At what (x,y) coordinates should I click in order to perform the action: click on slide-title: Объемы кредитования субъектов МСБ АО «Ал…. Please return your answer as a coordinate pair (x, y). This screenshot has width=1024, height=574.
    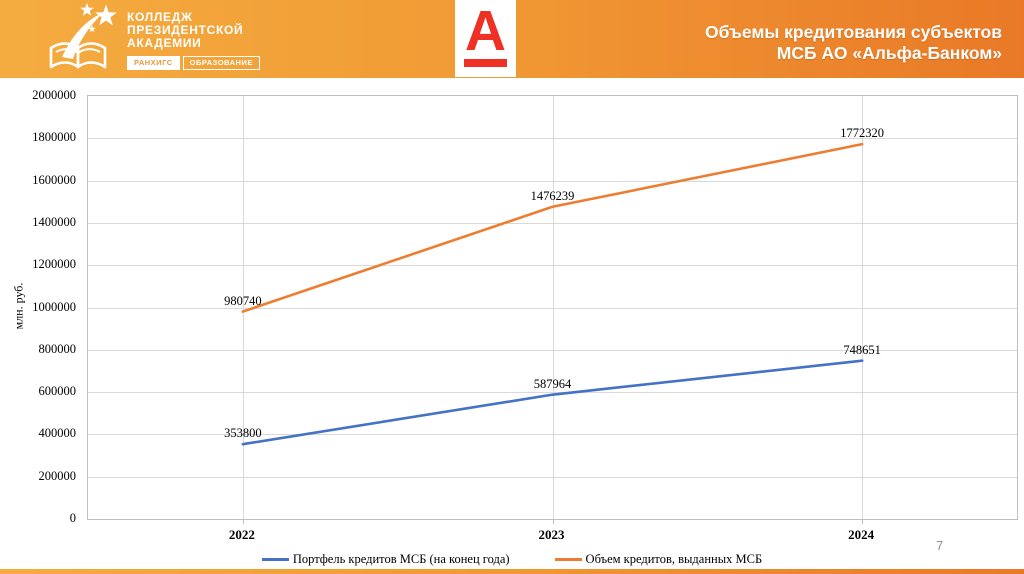
    Looking at the image, I should click on (853, 43).